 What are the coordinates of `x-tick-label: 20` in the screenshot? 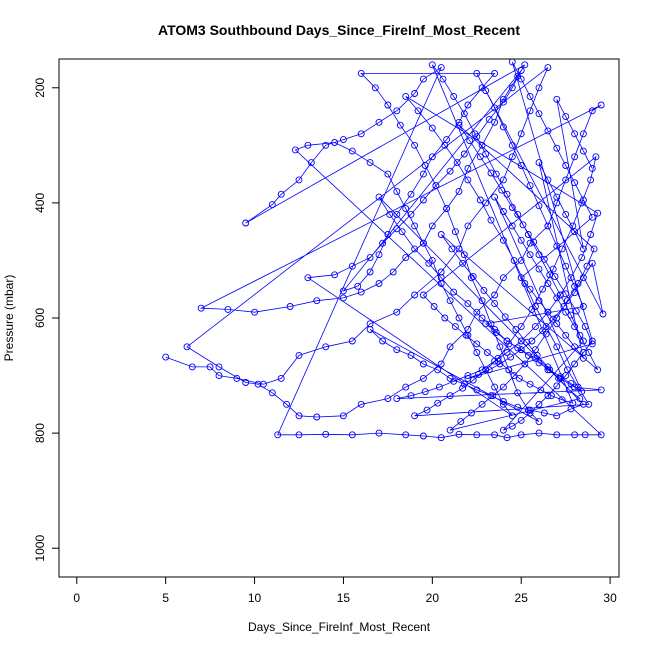 It's located at (433, 598).